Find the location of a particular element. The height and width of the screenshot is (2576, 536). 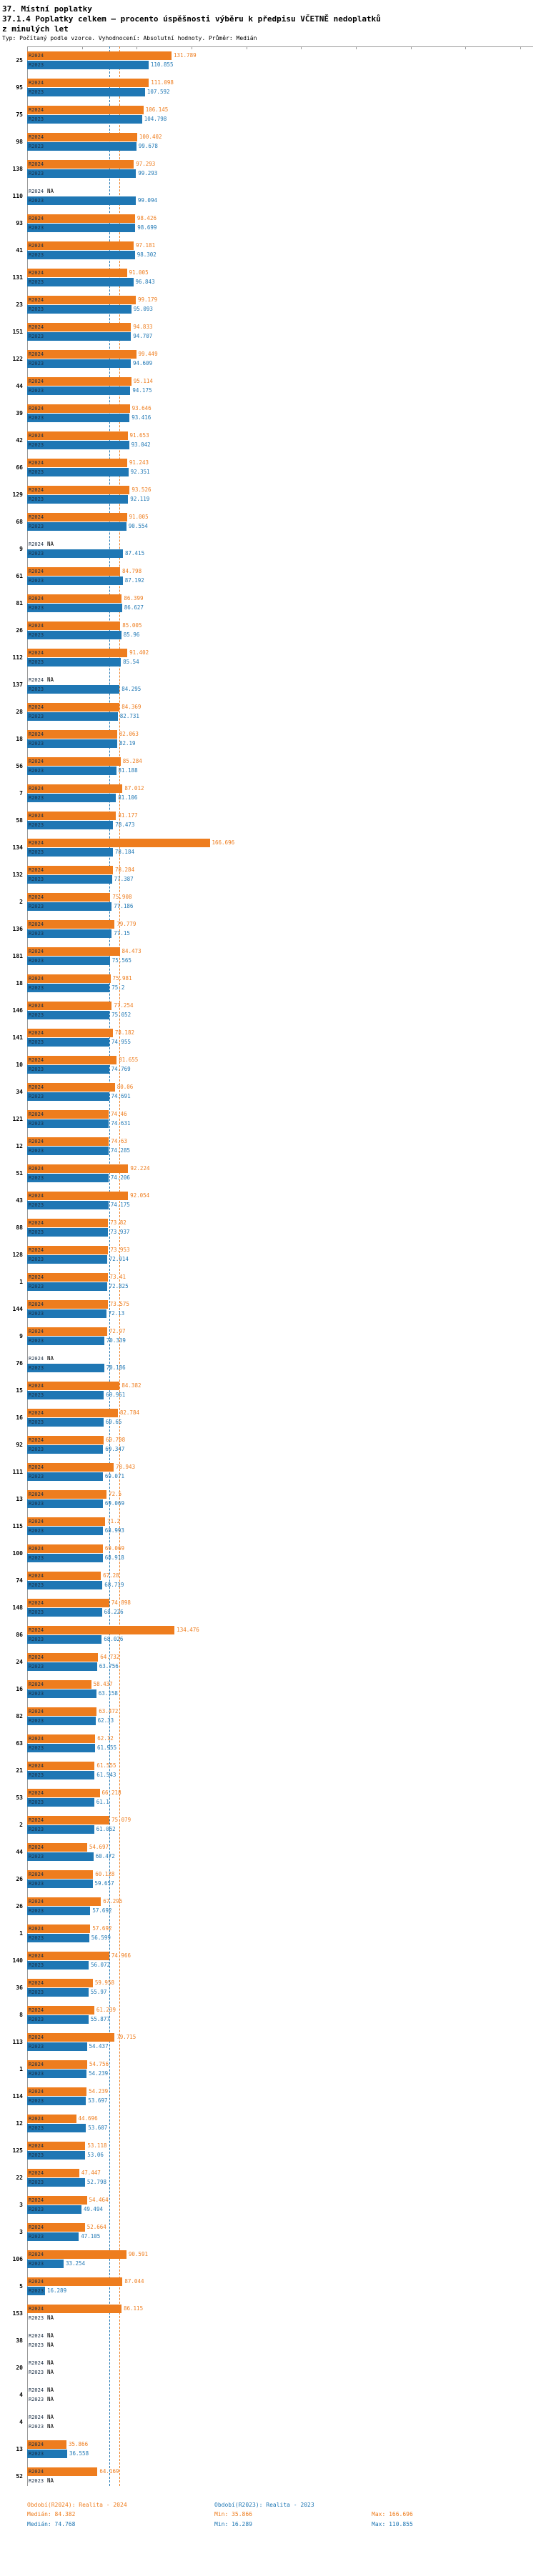

bar-value: 64.732 is located at coordinates (110, 1657).